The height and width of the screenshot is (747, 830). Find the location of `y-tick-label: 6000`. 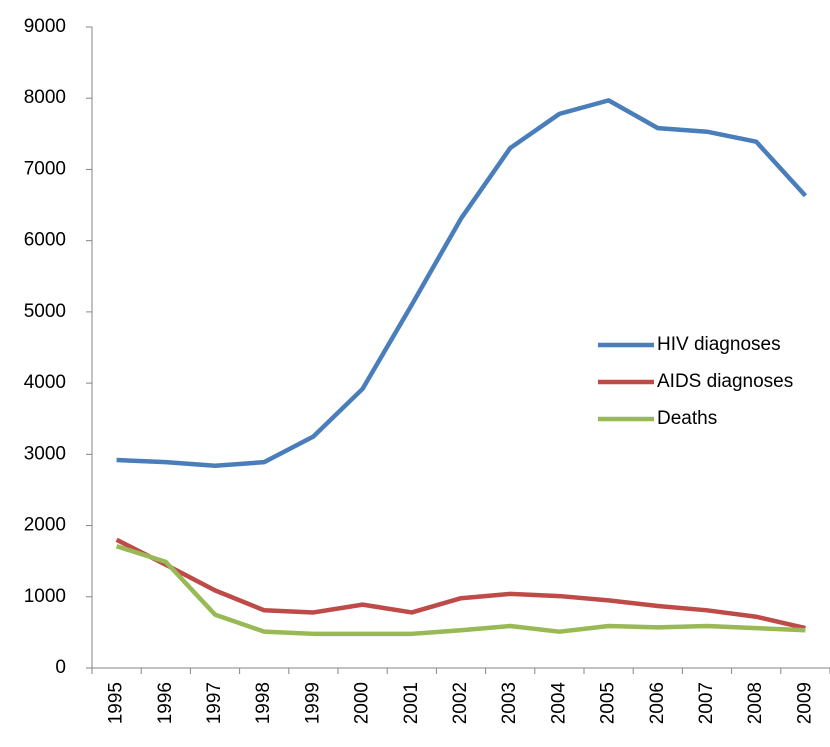

y-tick-label: 6000 is located at coordinates (45, 240).